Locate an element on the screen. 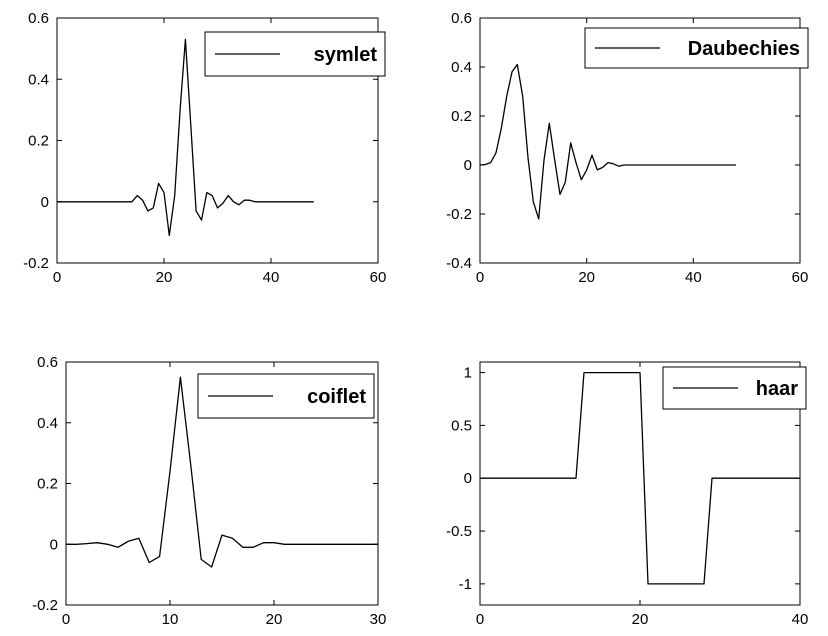  x-tick-label: 30 is located at coordinates (378, 619).